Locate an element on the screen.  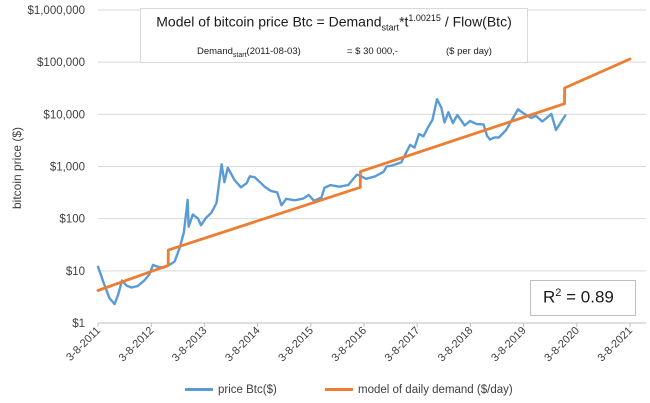
x-tick-label: 3-8-2014 is located at coordinates (243, 345).